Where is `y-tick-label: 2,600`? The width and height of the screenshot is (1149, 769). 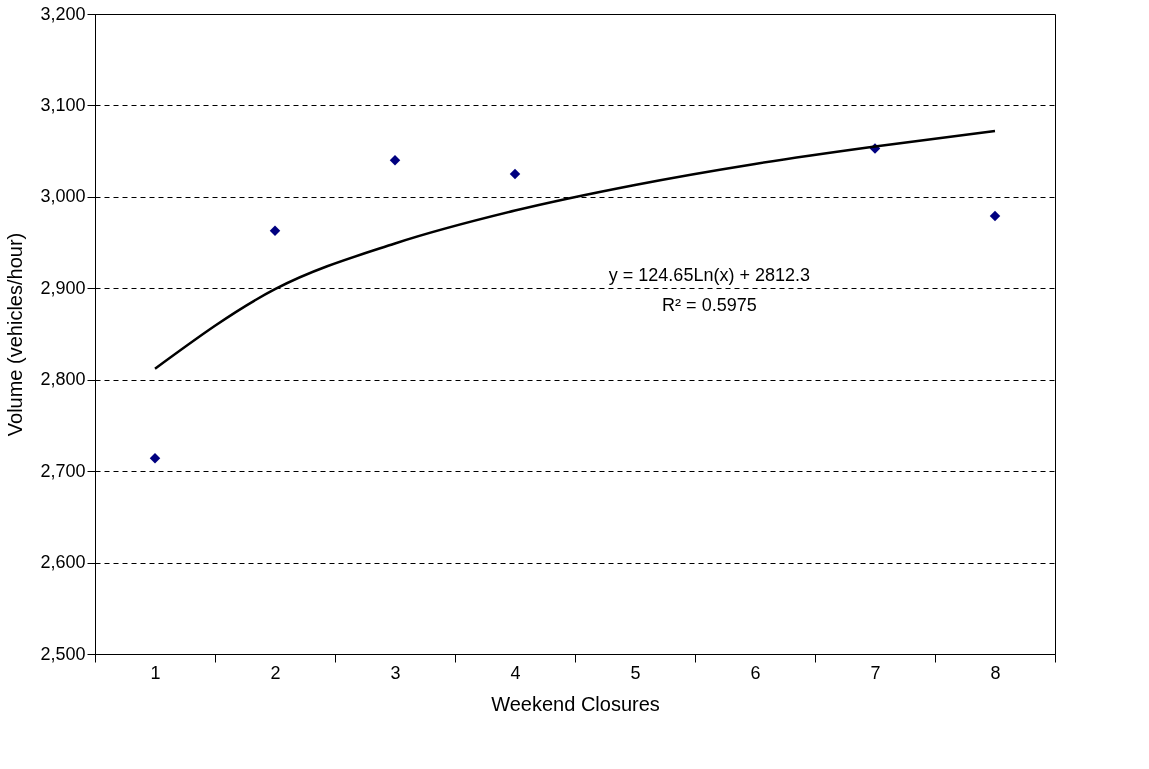 y-tick-label: 2,600 is located at coordinates (63, 562).